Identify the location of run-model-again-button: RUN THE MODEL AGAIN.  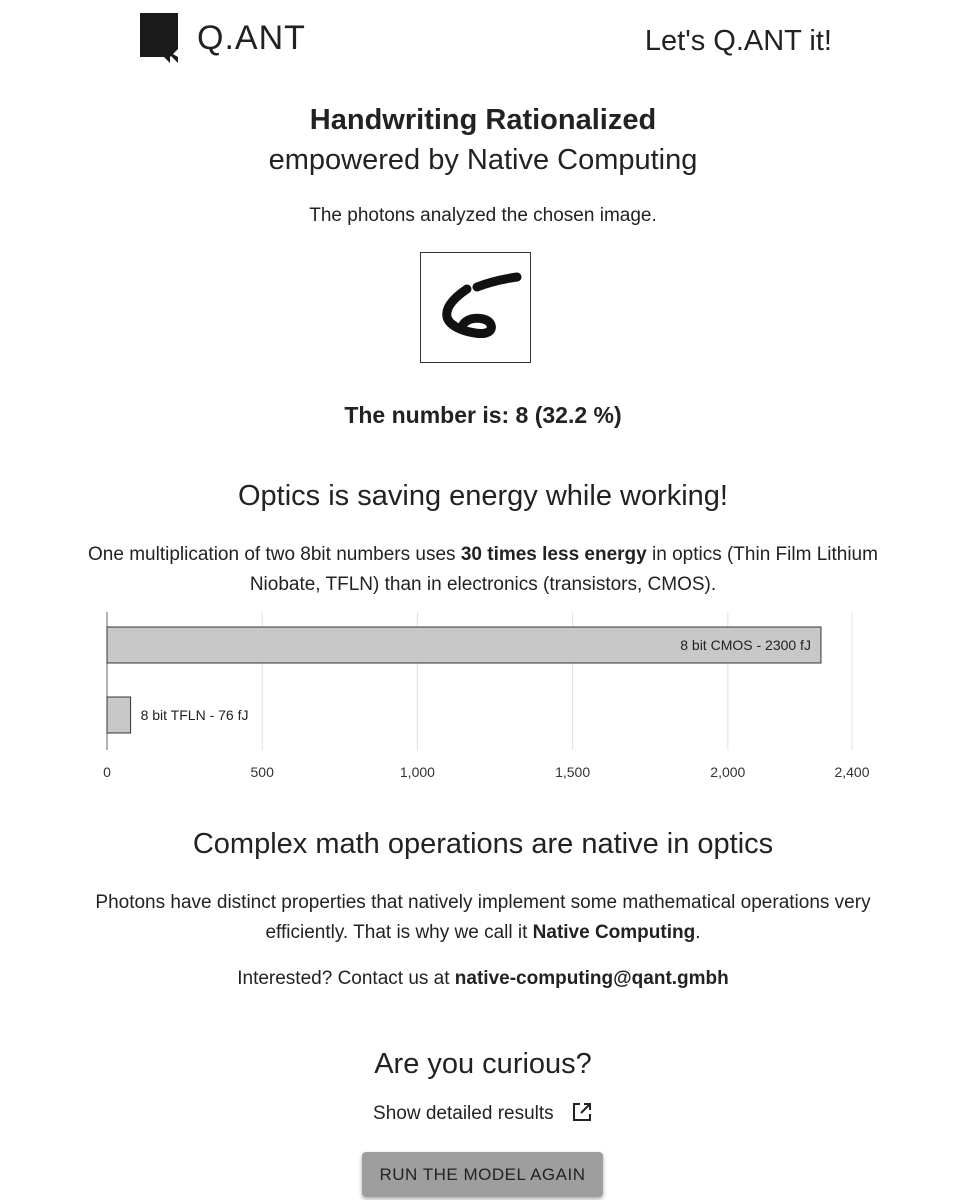
(482, 1174).